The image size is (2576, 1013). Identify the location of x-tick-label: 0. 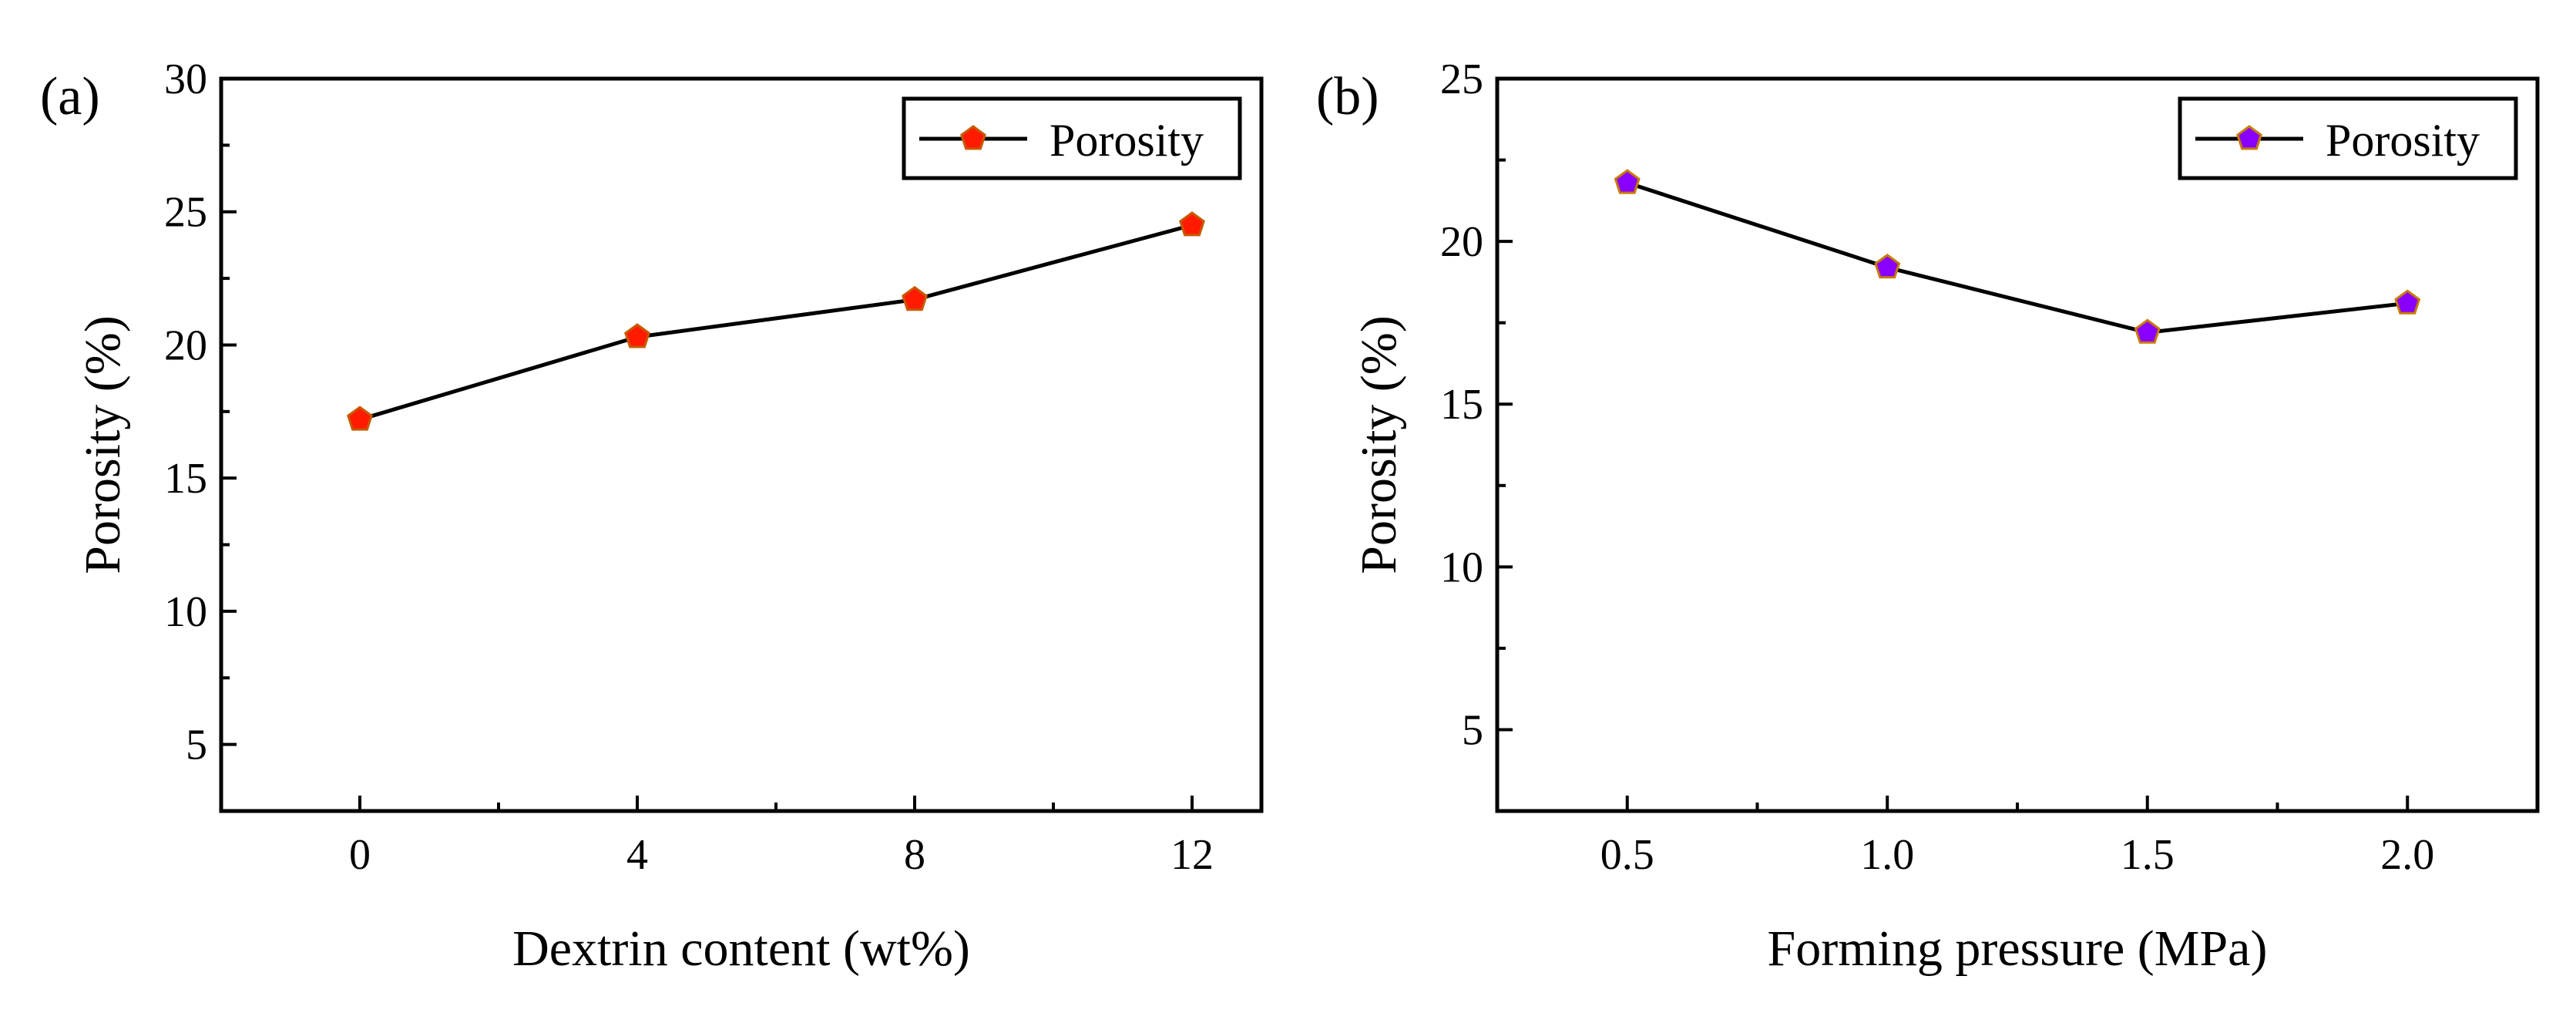
(360, 855).